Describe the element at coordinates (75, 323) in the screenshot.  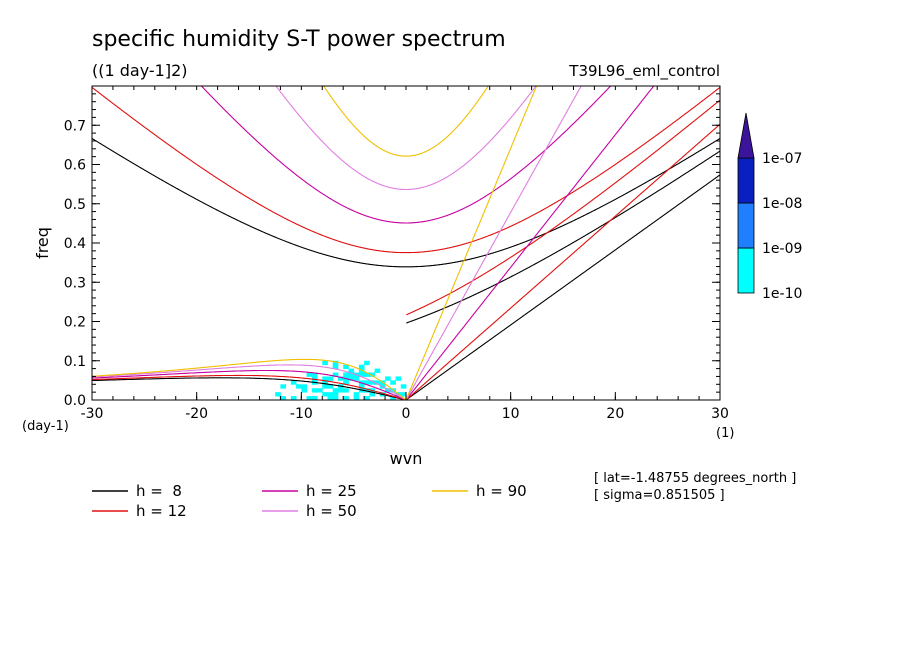
I see `y-tick-label: 0.2` at that location.